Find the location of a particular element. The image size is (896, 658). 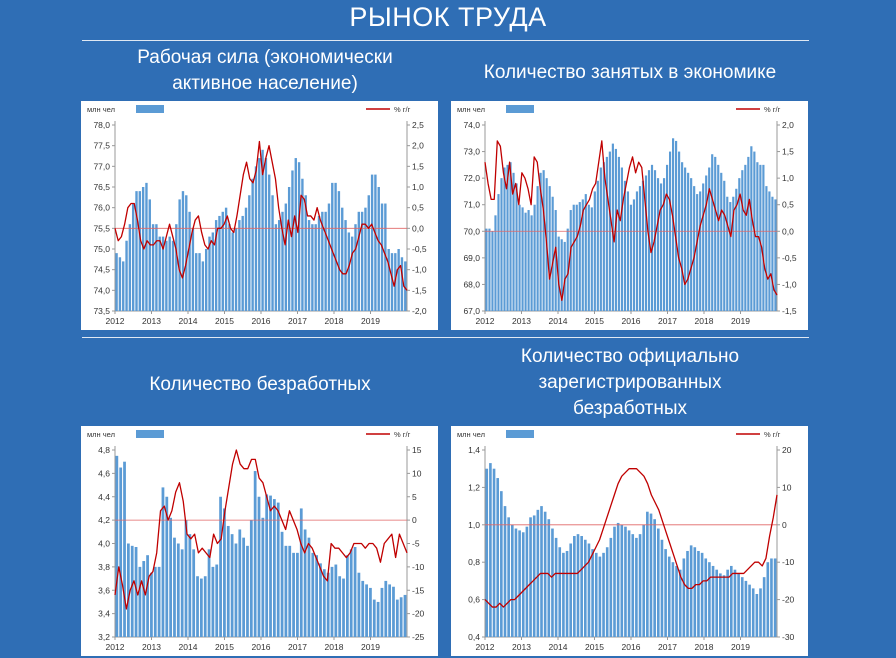

right-tick-label: 0,0 is located at coordinates (418, 228).